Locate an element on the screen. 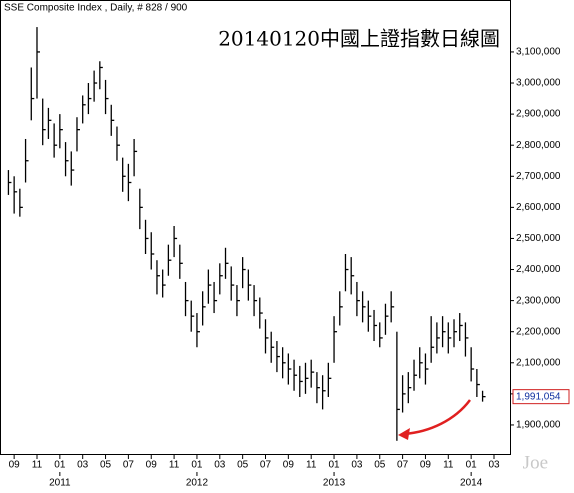 Image resolution: width=574 pixels, height=493 pixels. arrow-head is located at coordinates (404, 434).